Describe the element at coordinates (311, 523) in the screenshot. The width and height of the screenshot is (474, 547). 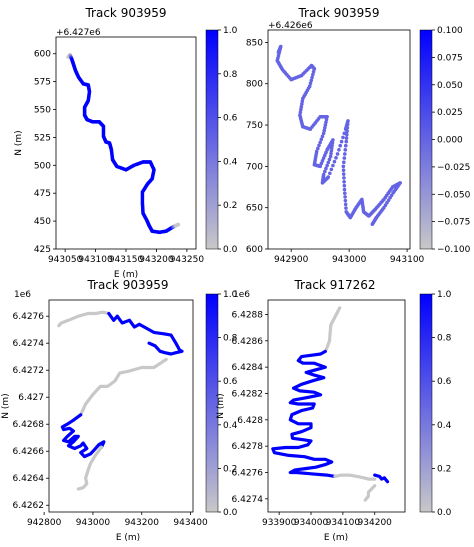
I see `x-tick-label: 934000` at that location.